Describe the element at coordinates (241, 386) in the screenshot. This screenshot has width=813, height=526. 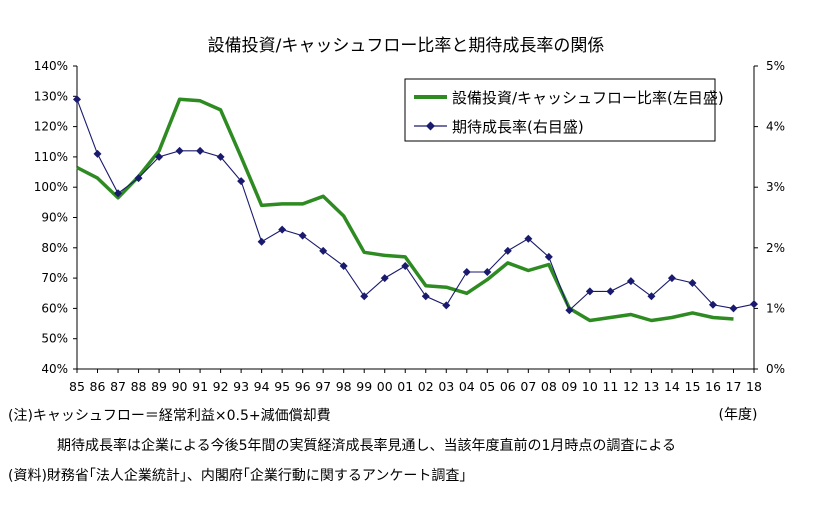
I see `x-tick-label: 93` at that location.